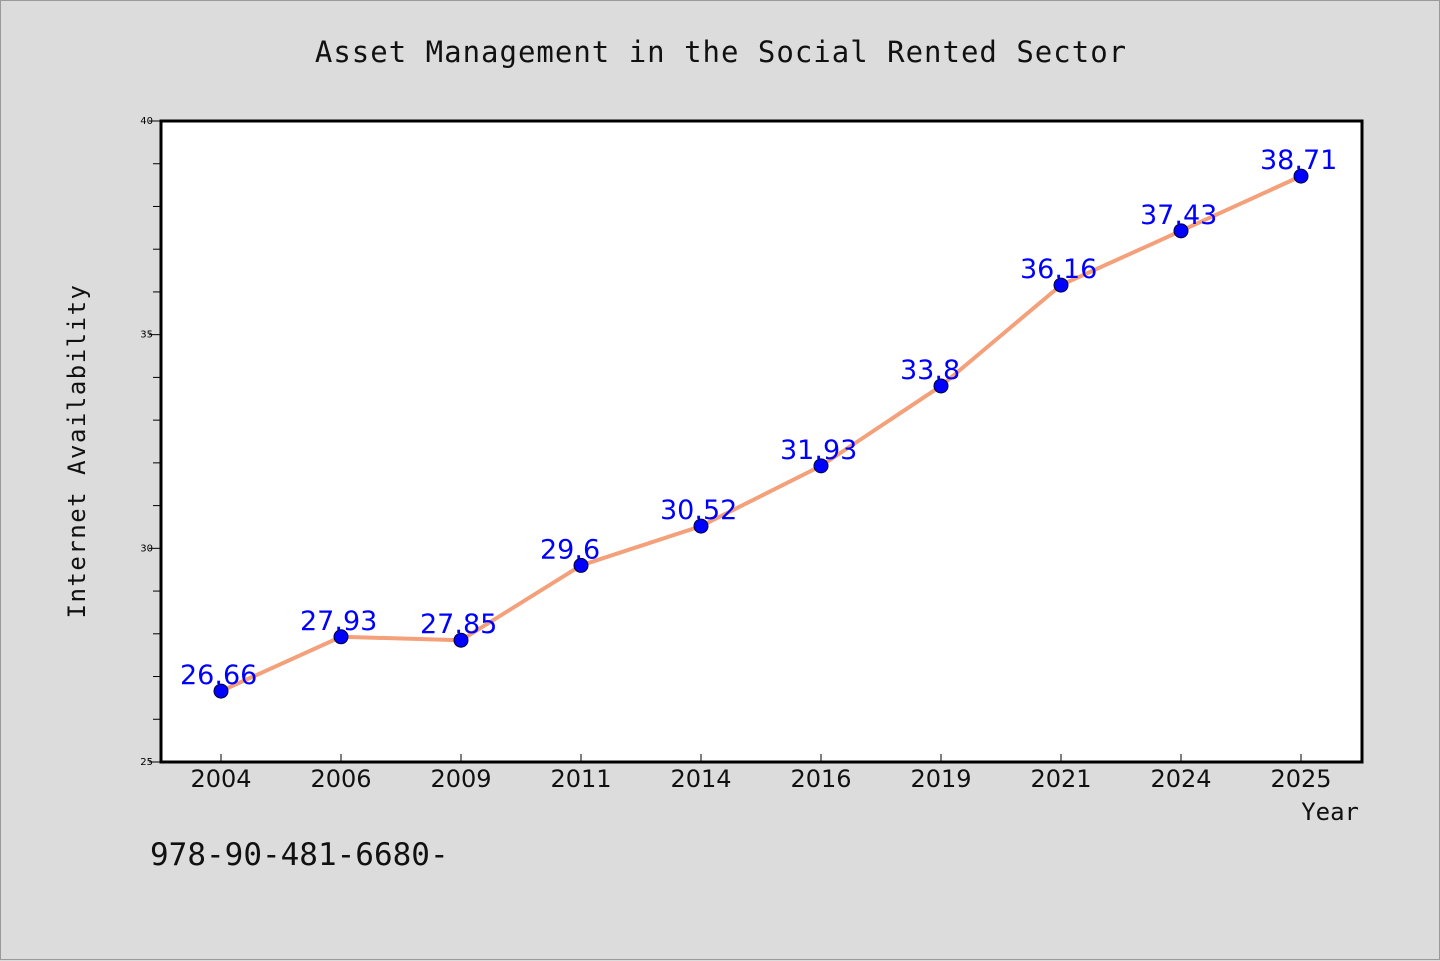  What do you see at coordinates (220, 779) in the screenshot?
I see `x-tick-label: 2004` at bounding box center [220, 779].